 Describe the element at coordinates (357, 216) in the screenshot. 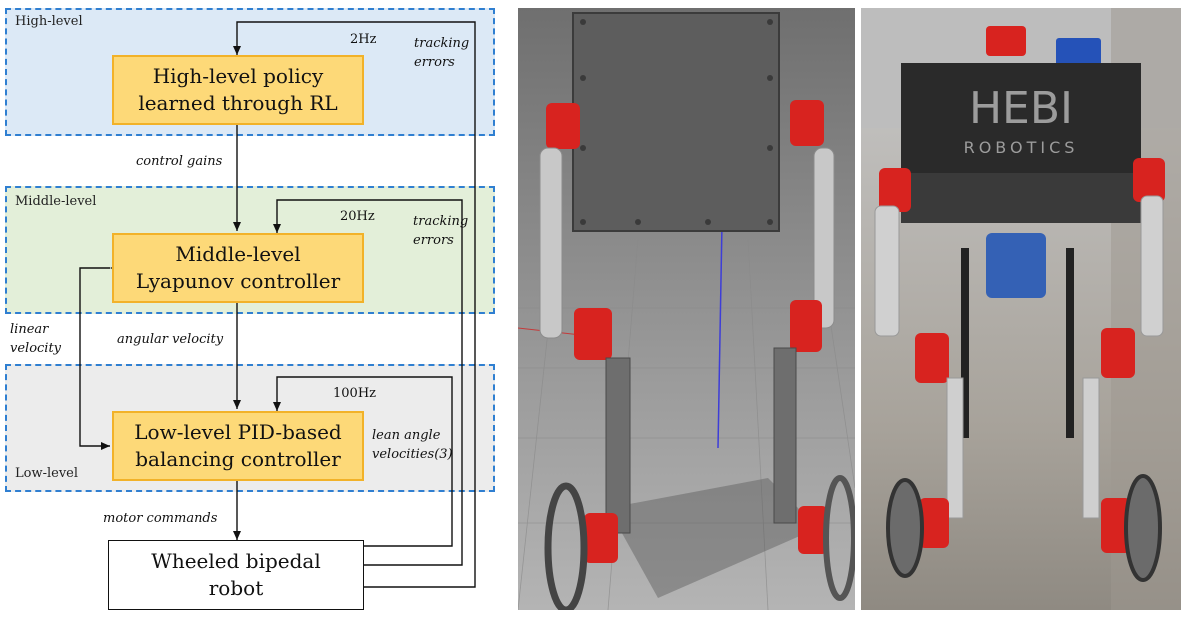

I see `middle-frequency: 20Hz` at that location.